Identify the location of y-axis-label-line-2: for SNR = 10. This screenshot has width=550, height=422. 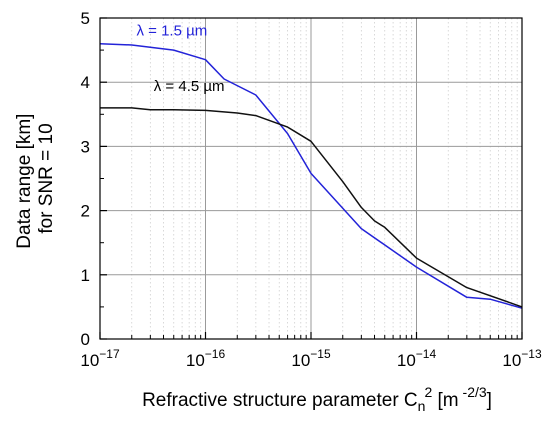
(46, 178).